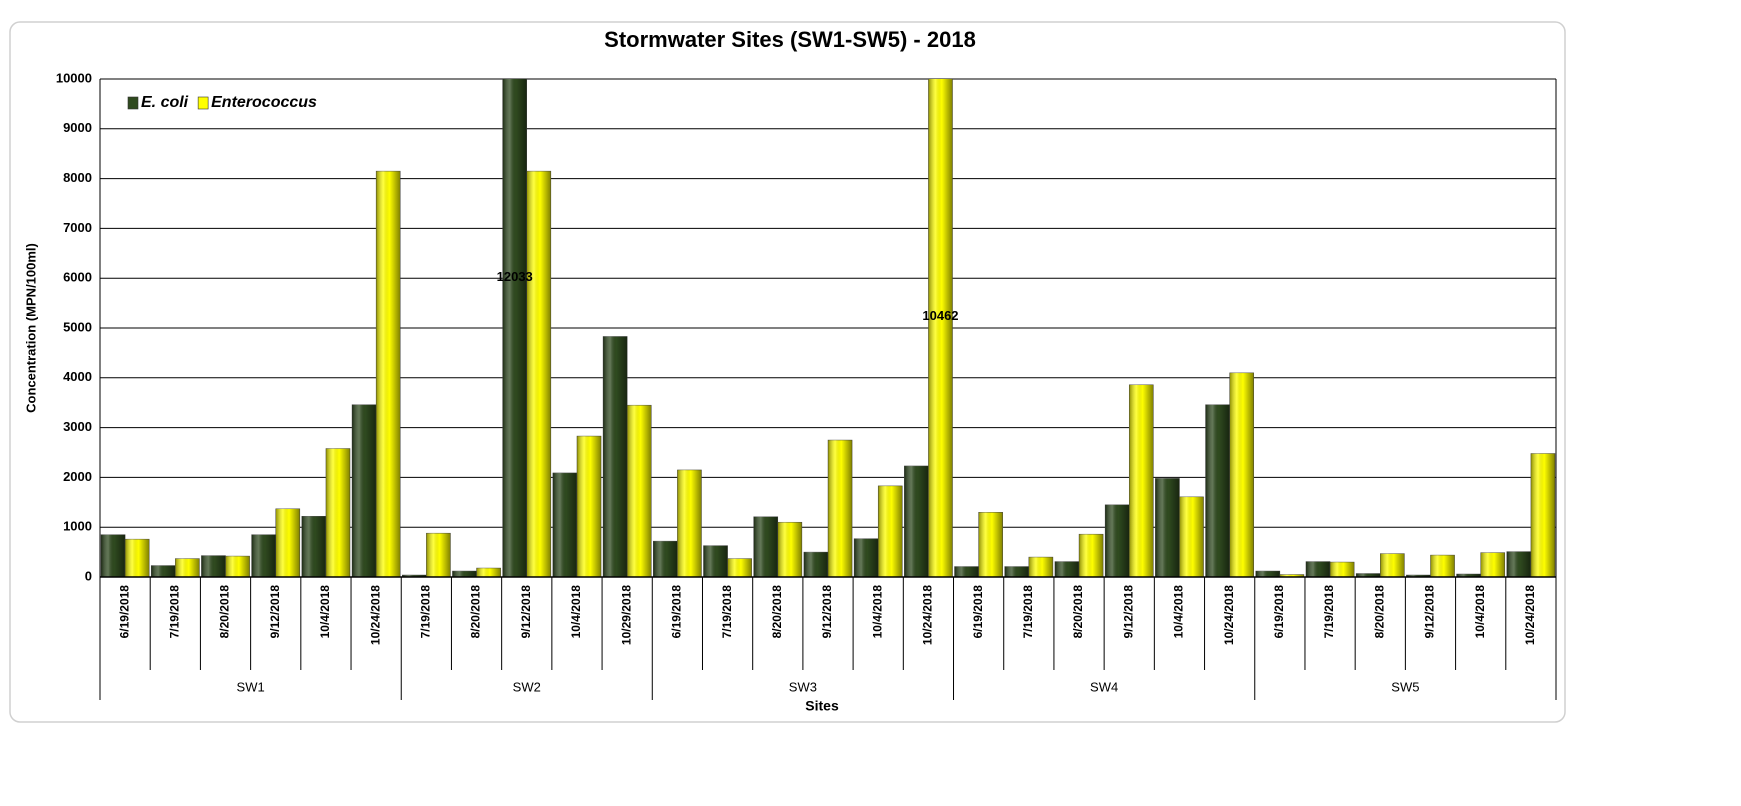 The width and height of the screenshot is (1741, 806). What do you see at coordinates (626, 615) in the screenshot?
I see `x-tick-label: 10/29/2018` at bounding box center [626, 615].